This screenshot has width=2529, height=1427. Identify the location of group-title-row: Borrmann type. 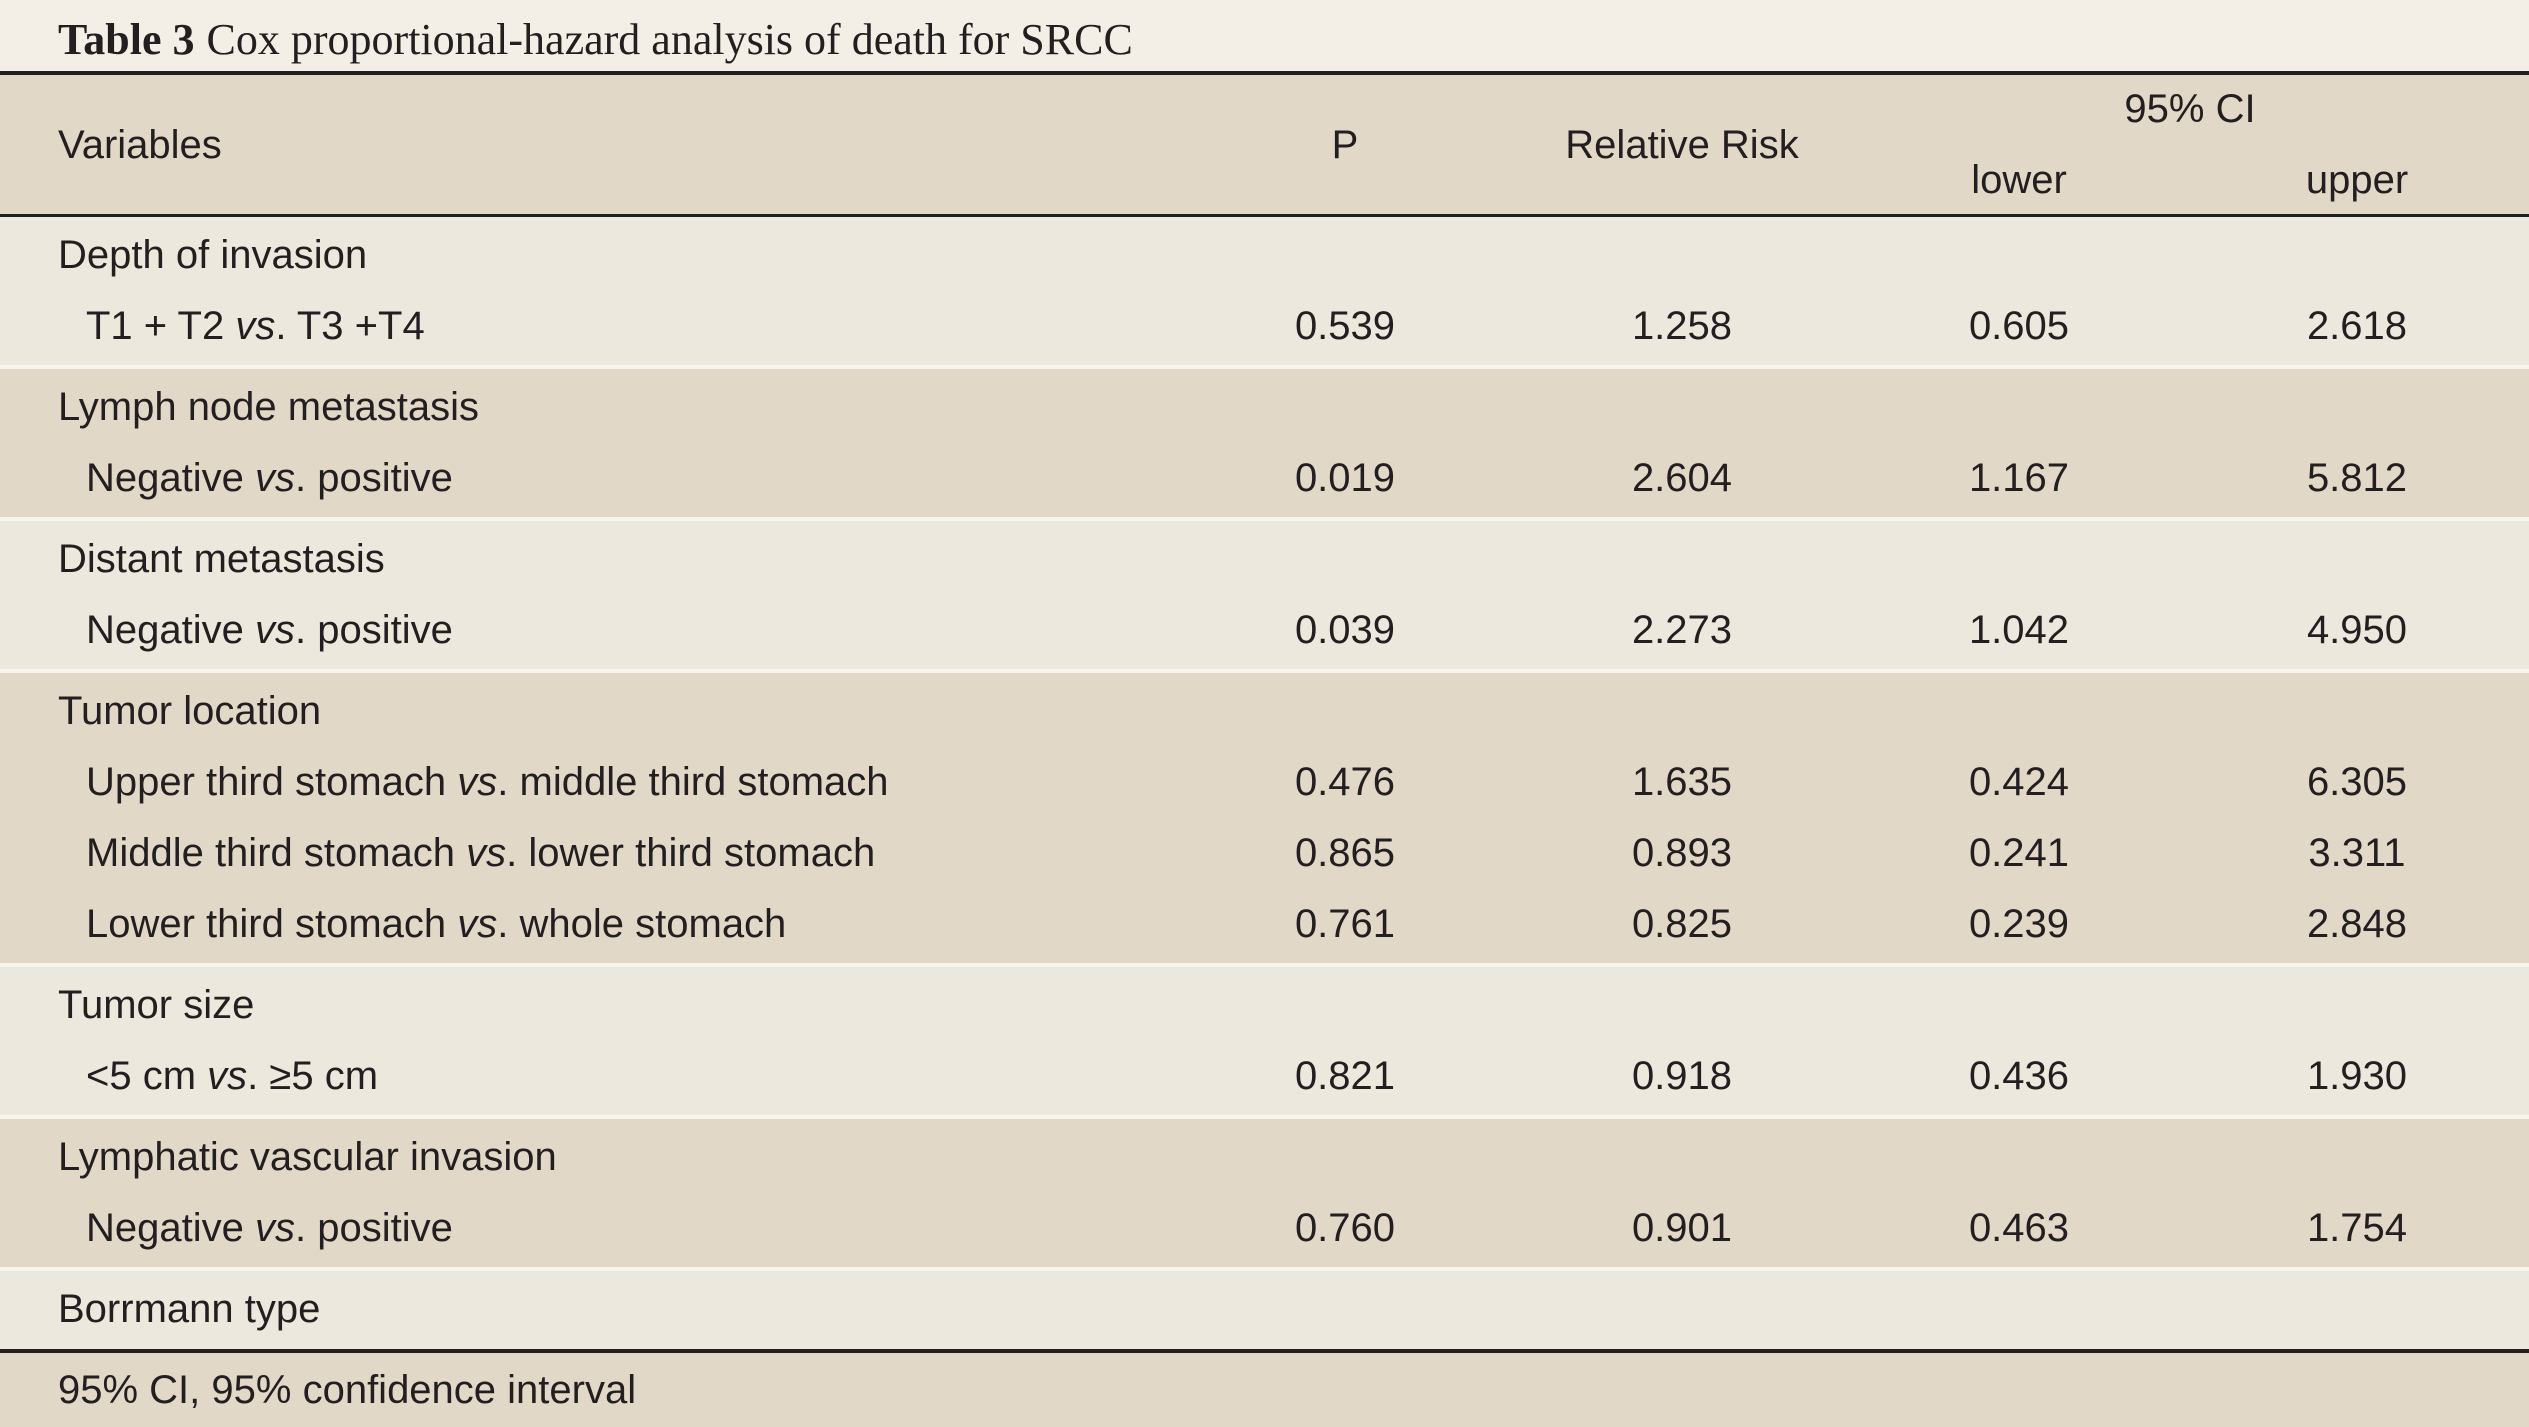
(1264, 1309).